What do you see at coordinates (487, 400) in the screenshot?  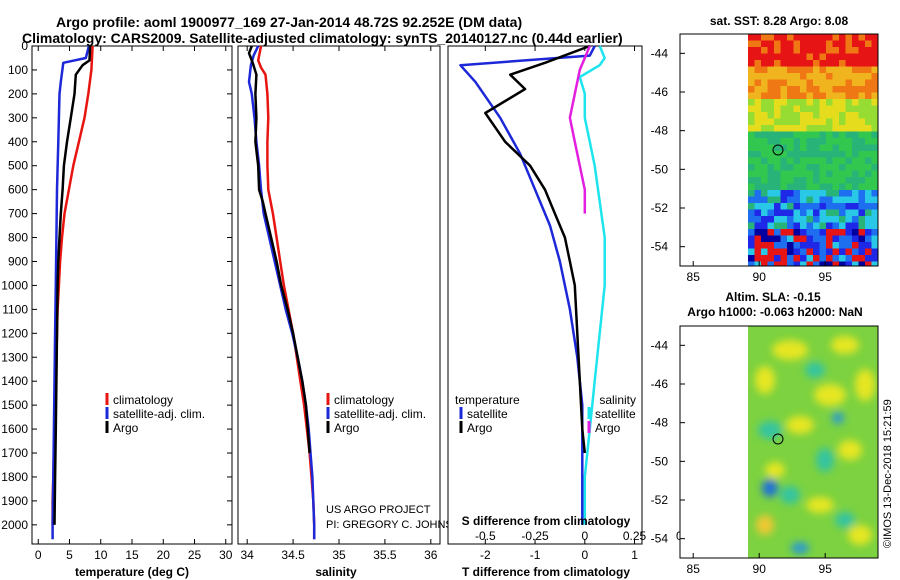 I see `legend-temperature-title: temperature` at bounding box center [487, 400].